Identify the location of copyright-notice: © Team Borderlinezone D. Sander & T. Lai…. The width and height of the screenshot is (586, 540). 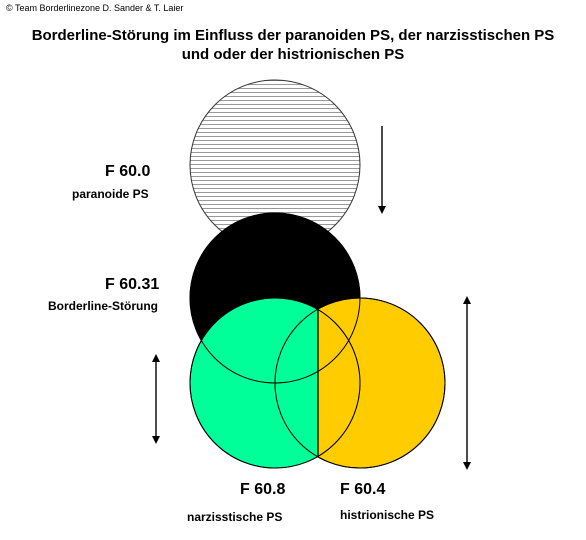
(95, 8).